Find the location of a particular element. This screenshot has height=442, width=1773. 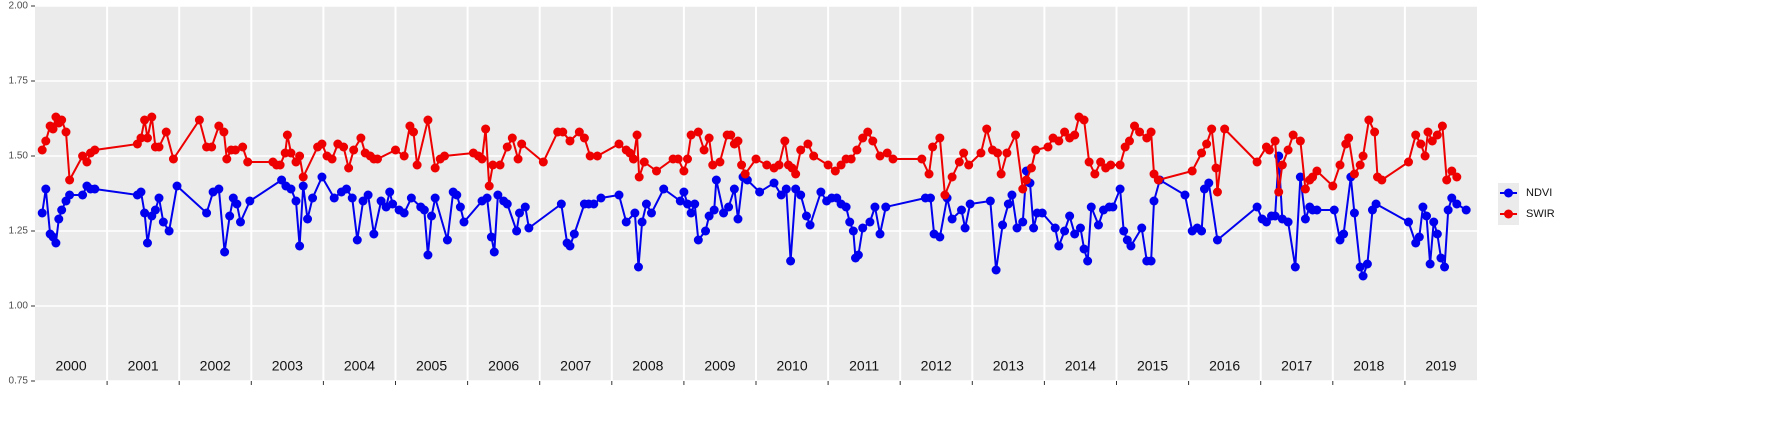

year-label: 2018 is located at coordinates (1368, 366).